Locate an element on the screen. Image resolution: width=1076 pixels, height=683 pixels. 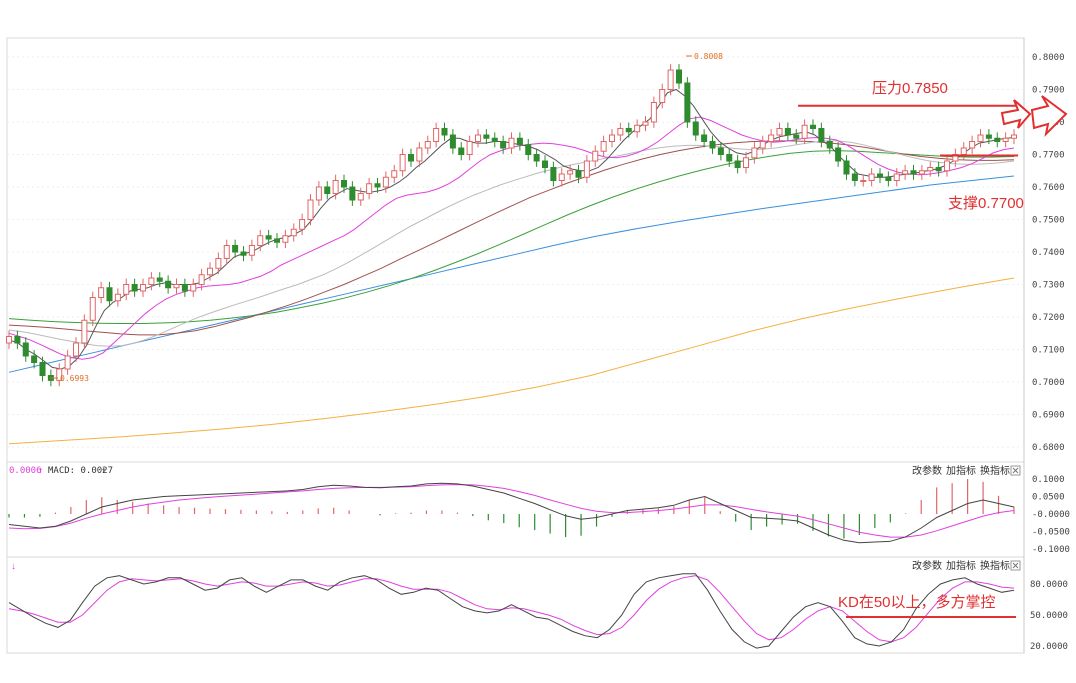
macd-button-edit-params: 改参数 is located at coordinates (927, 470).